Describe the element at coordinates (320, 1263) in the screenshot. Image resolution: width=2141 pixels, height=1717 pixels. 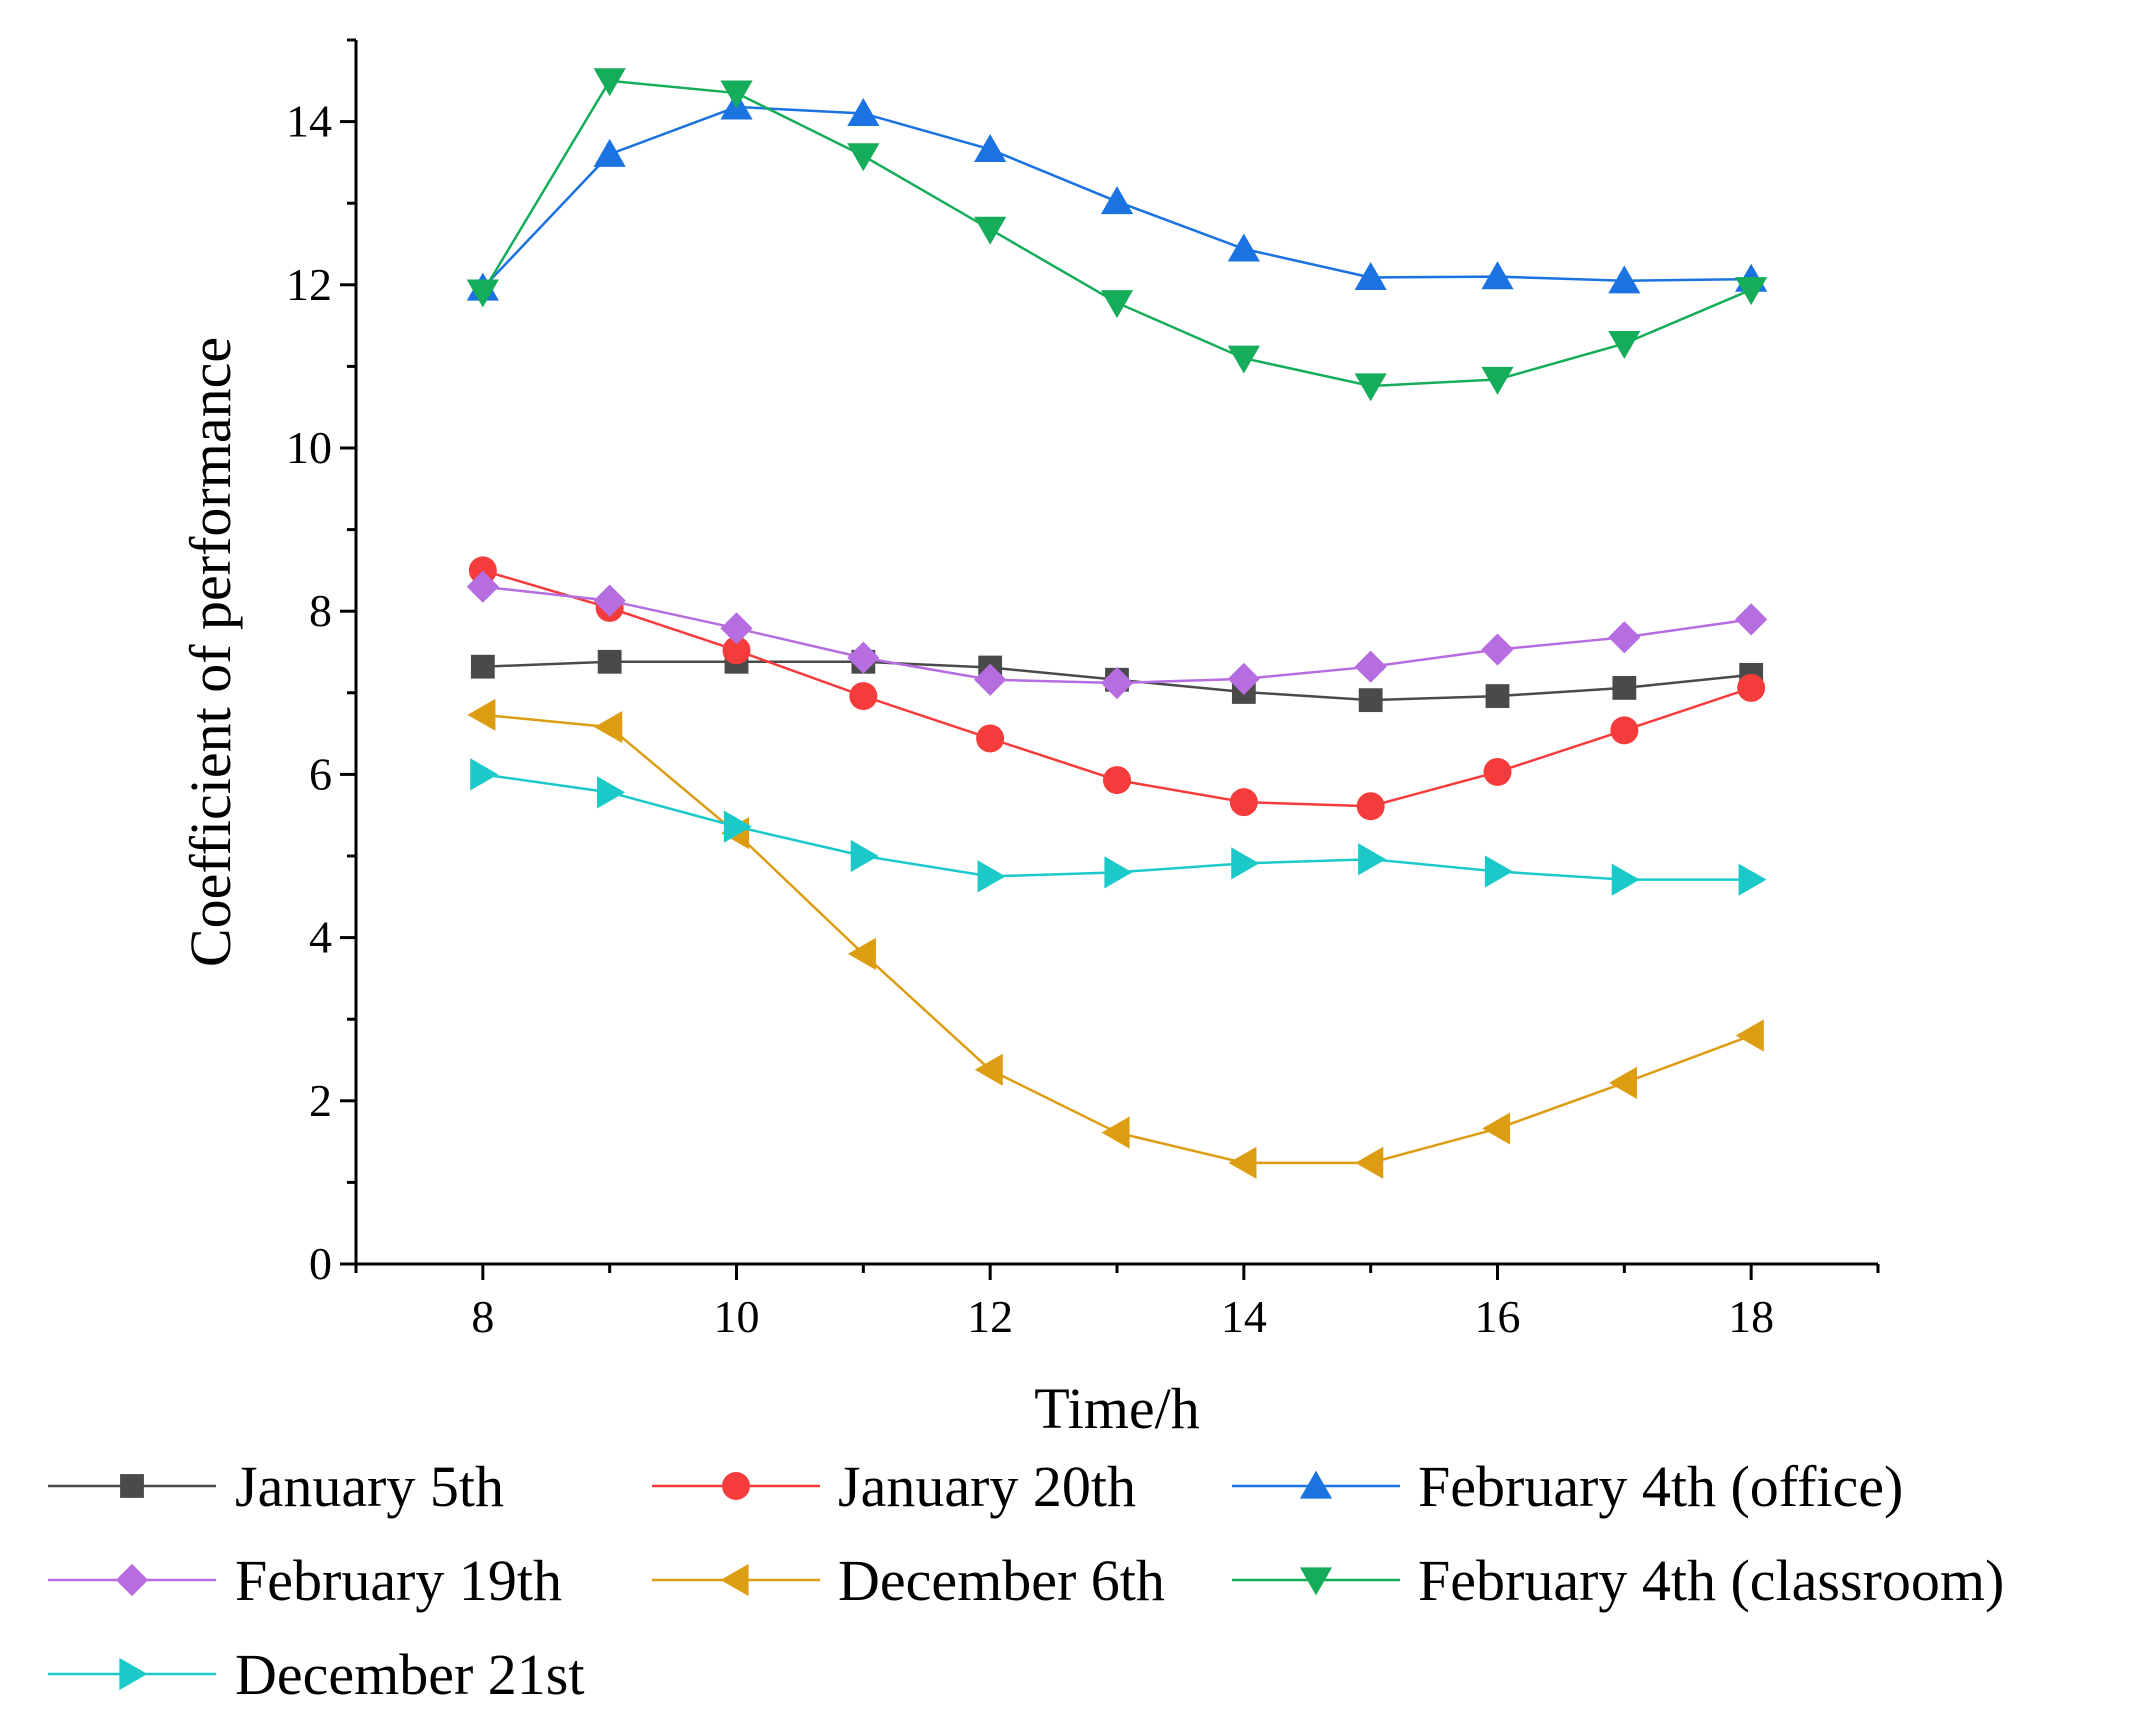
I see `y-tick-label: 0` at that location.